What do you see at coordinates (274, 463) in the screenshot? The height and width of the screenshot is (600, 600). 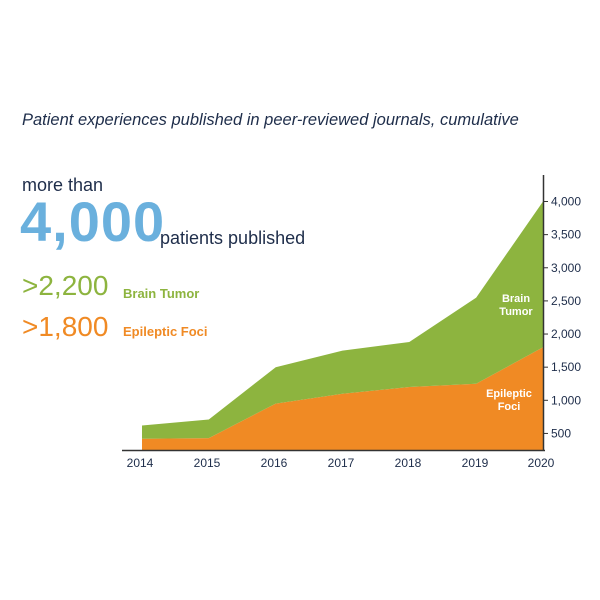 I see `x-tick-label: 2016` at bounding box center [274, 463].